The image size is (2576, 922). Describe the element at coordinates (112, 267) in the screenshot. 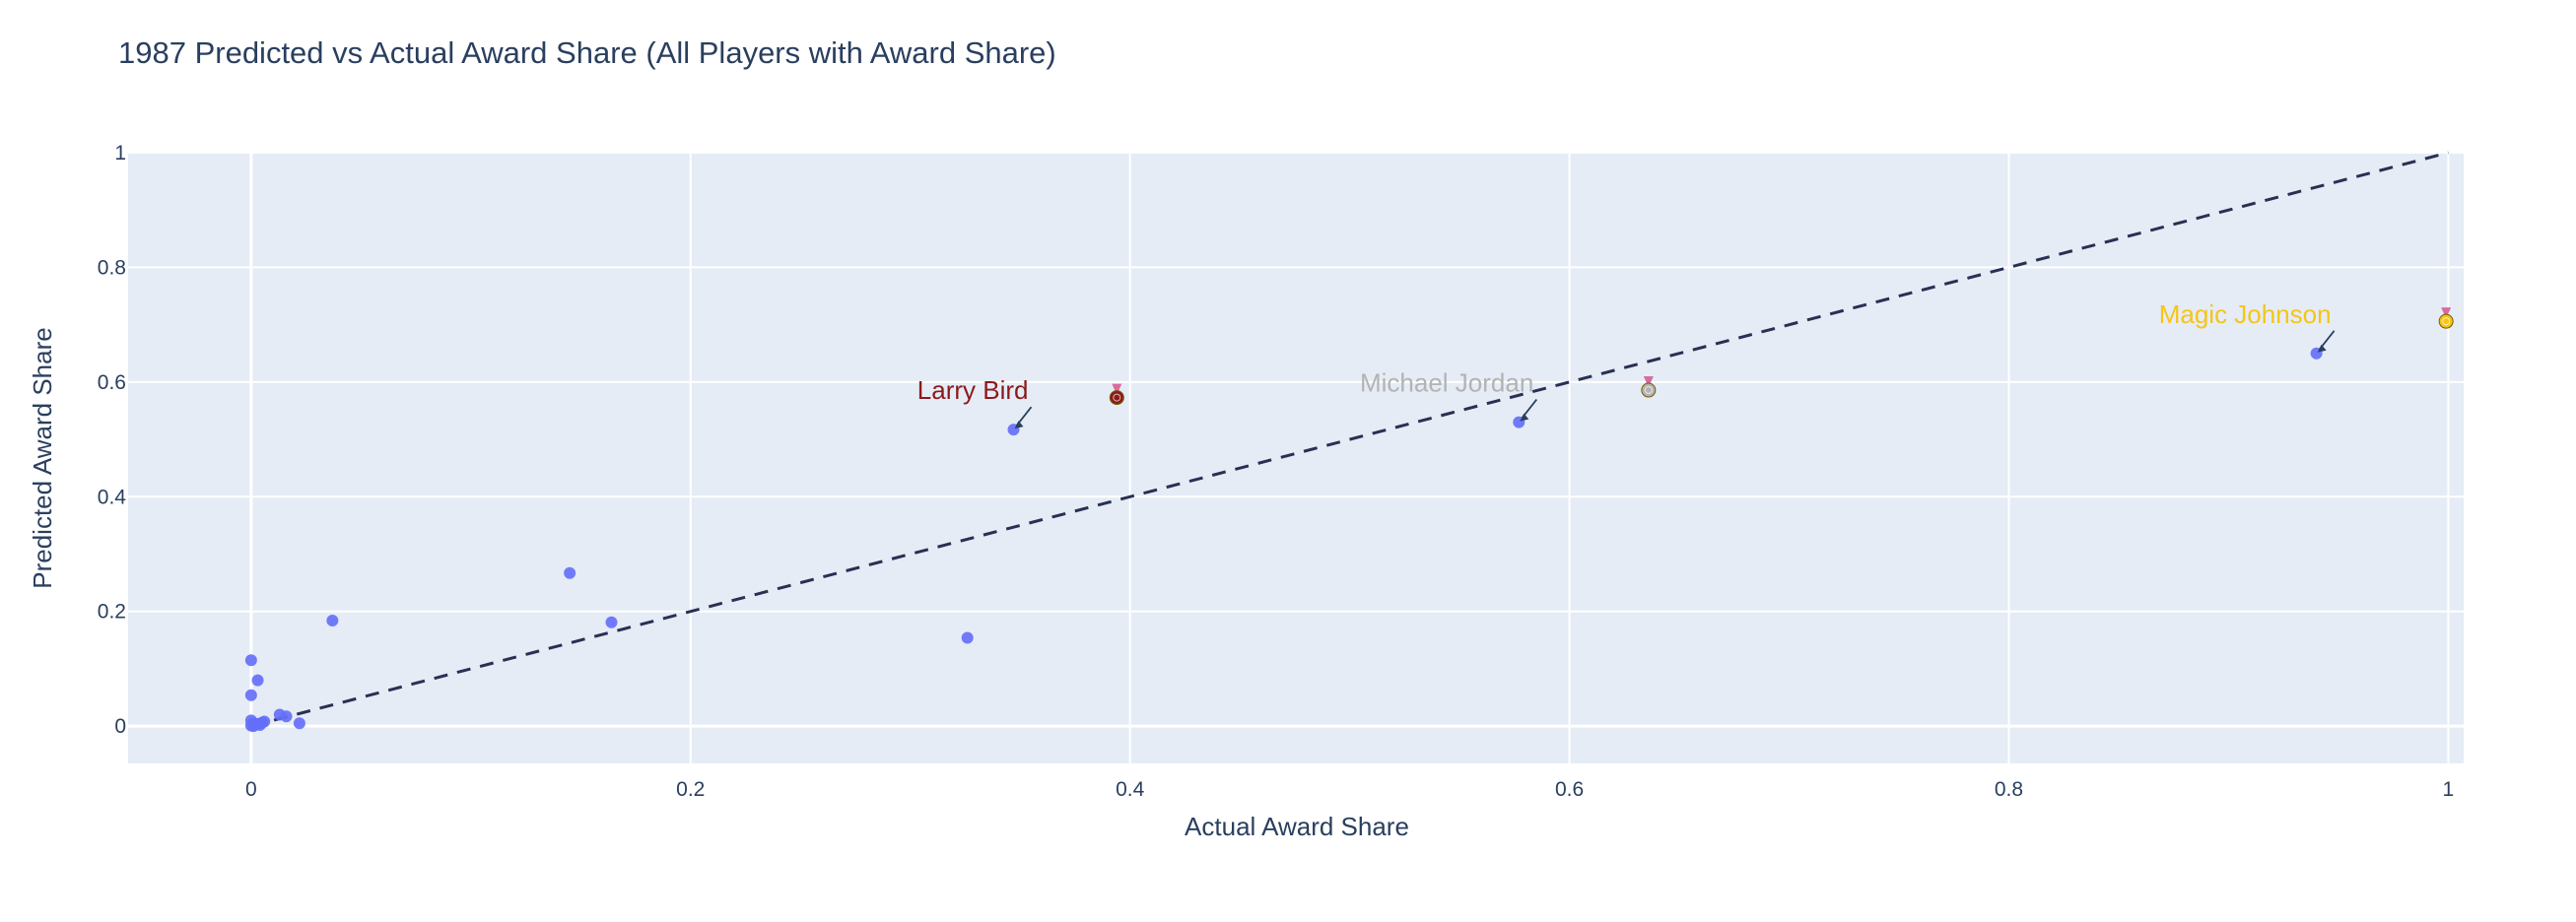

I see `y-tick-label: 0.8` at that location.